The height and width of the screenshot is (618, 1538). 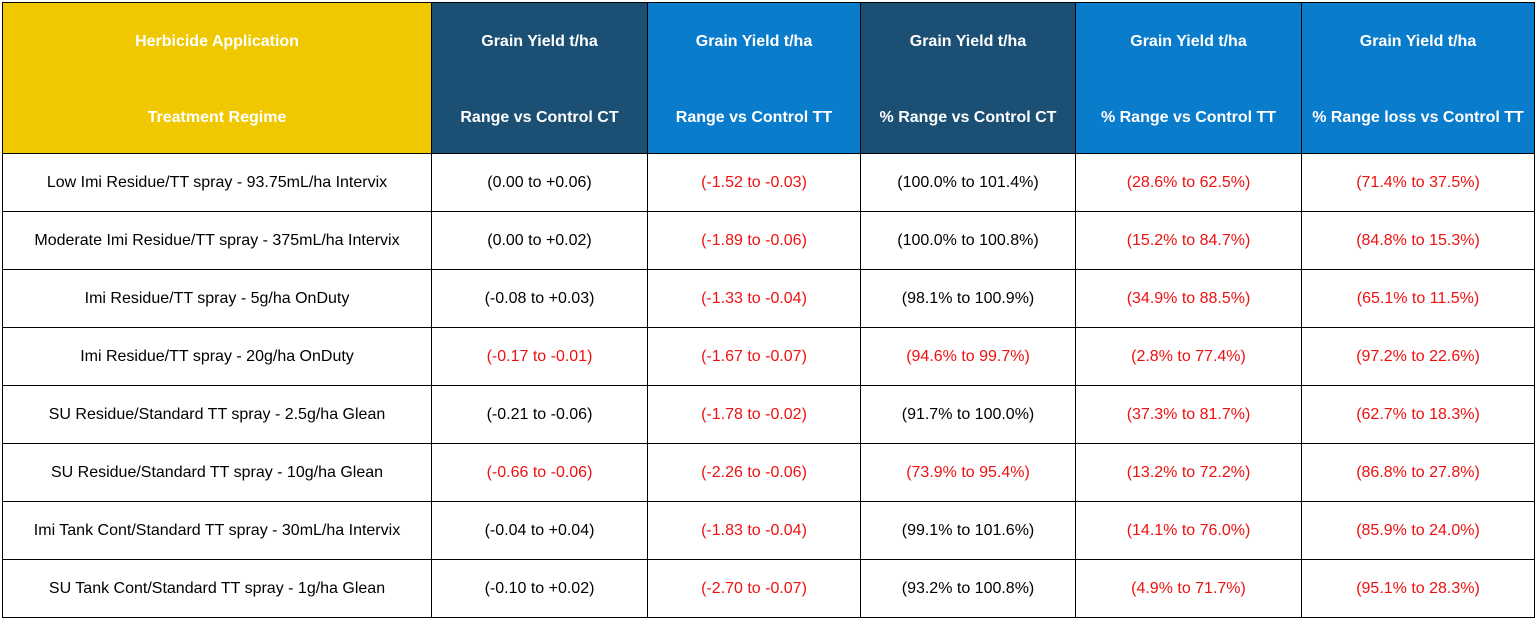 I want to click on value-cell: (-0.66 to -0.06), so click(x=539, y=472).